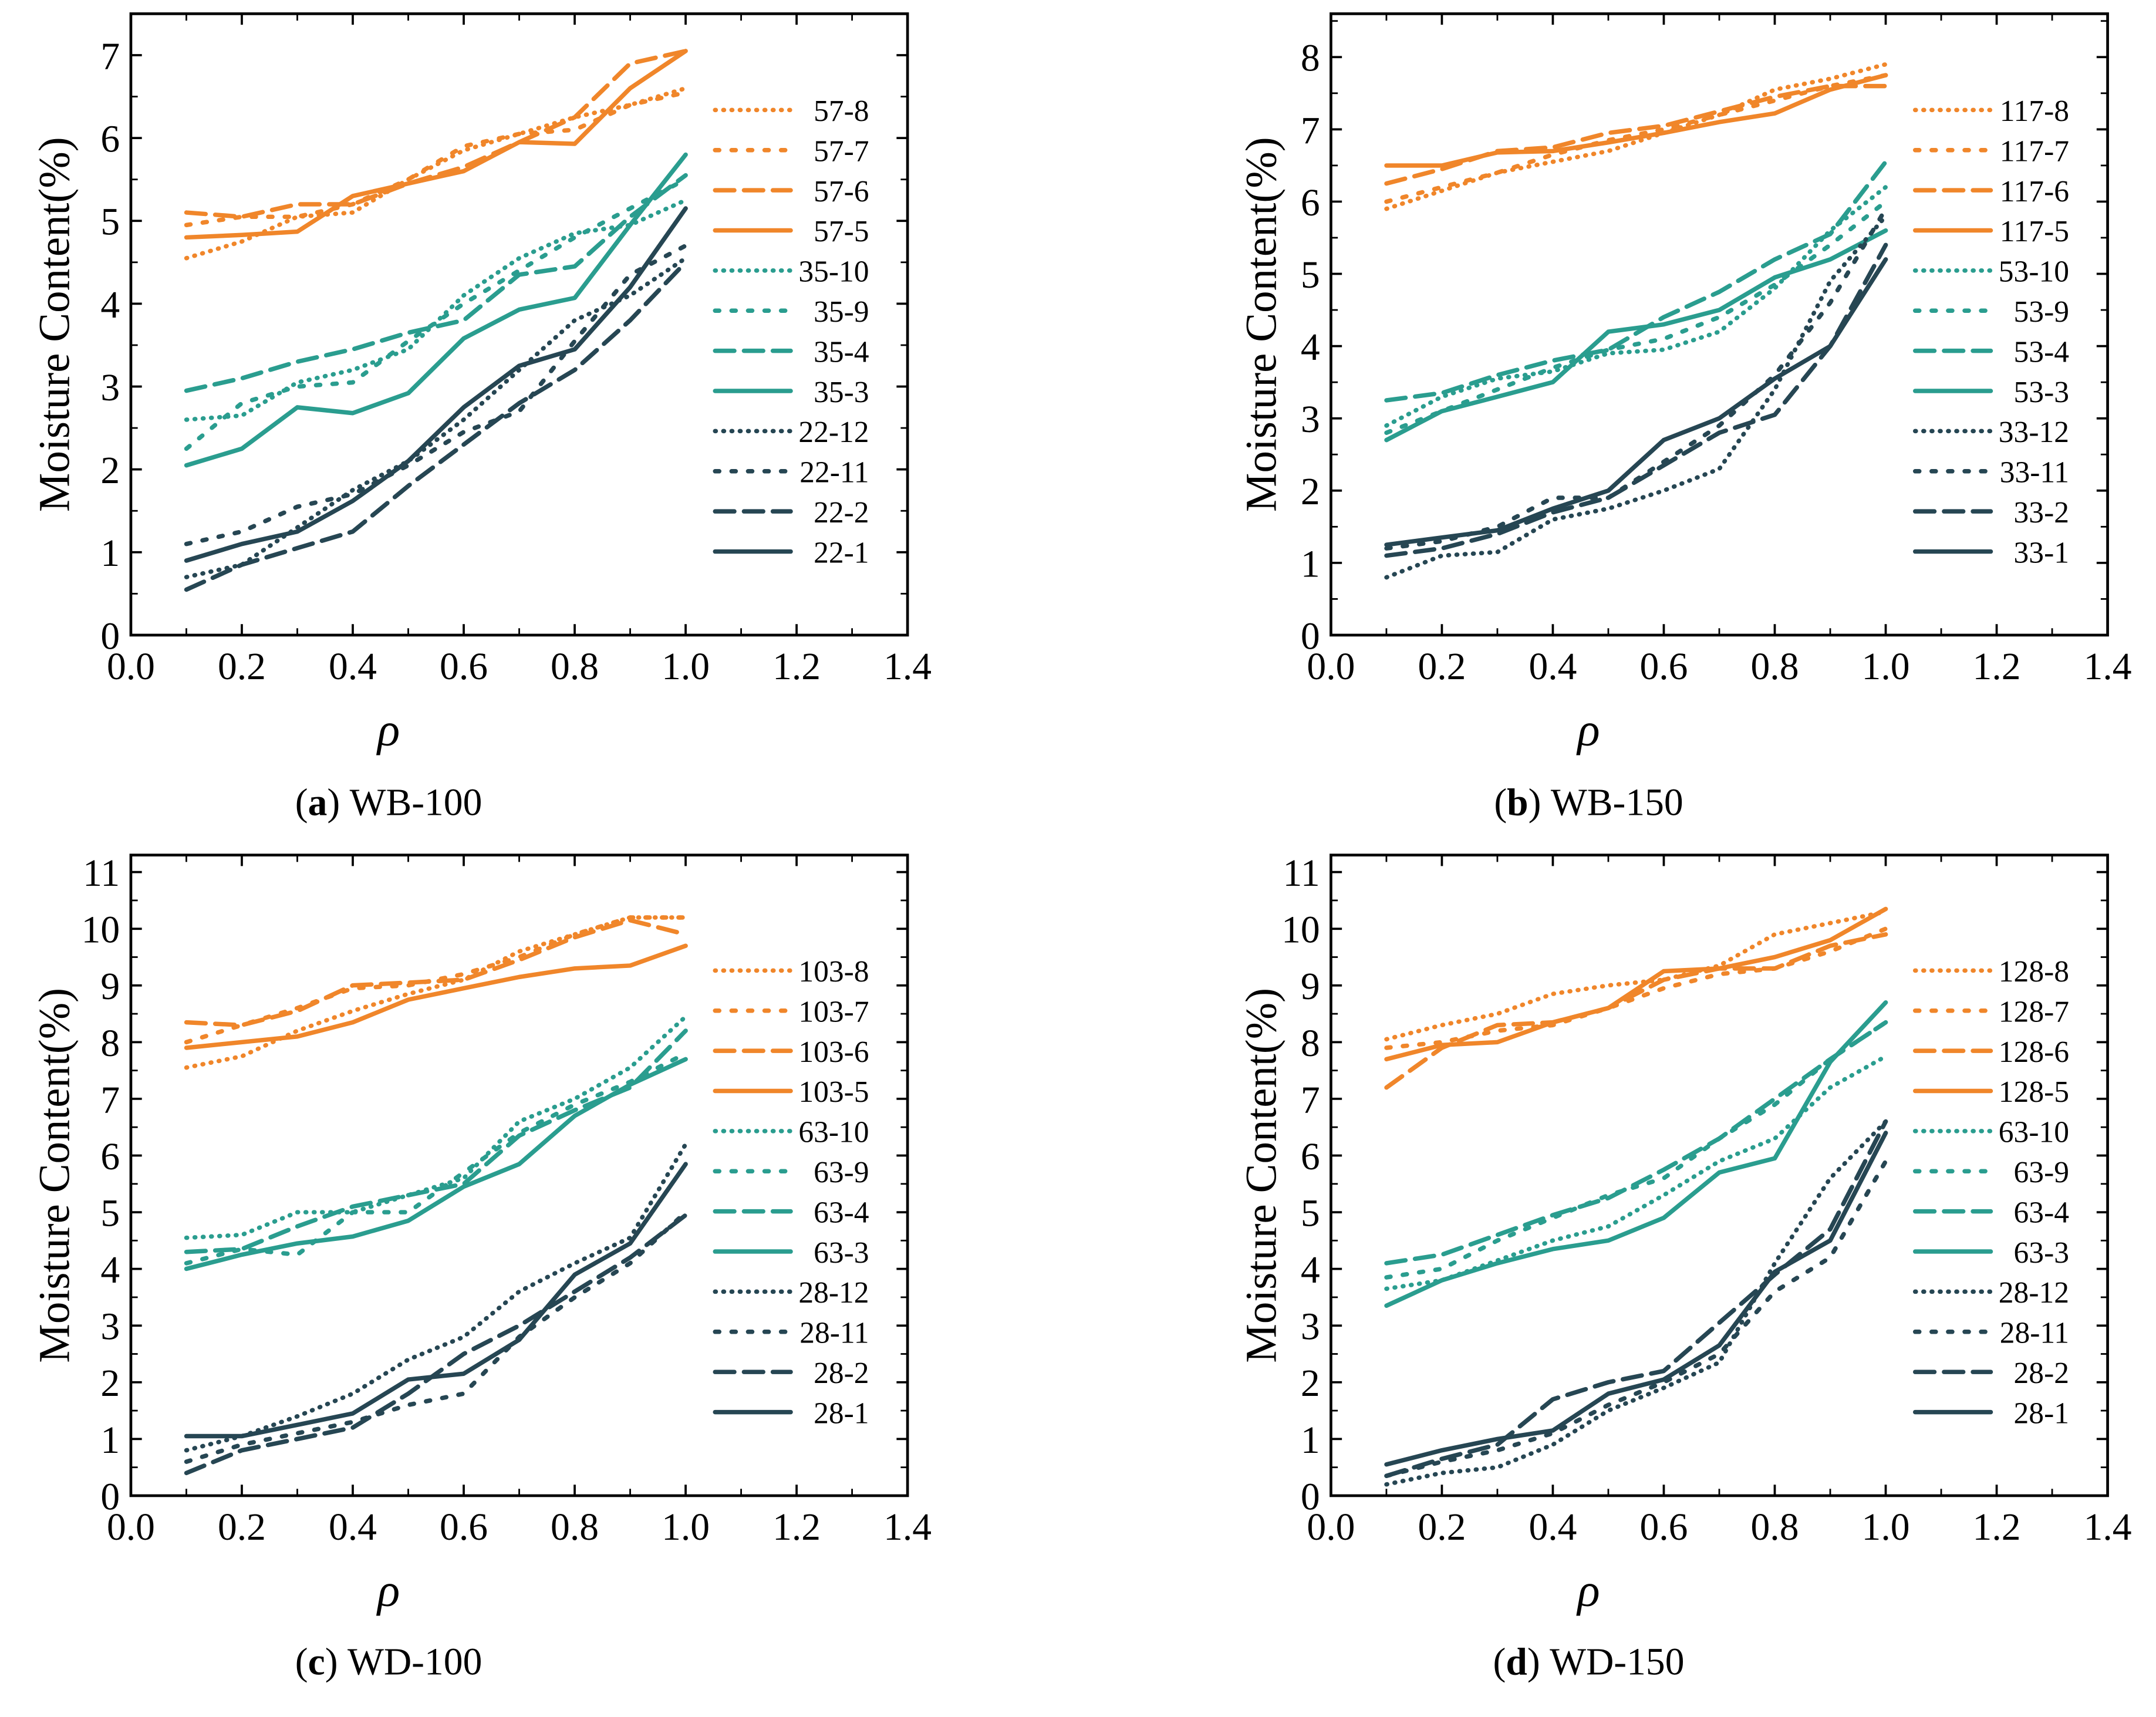 The image size is (2156, 1717). What do you see at coordinates (841, 1253) in the screenshot?
I see `legend-label: 63-3` at bounding box center [841, 1253].